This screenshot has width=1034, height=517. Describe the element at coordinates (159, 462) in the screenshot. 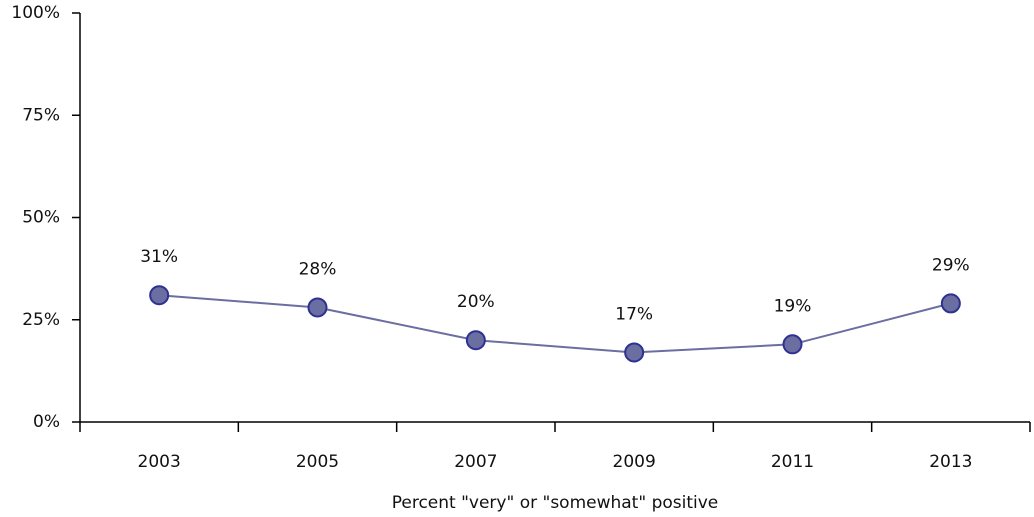

I see `x-tick-label: 2003` at that location.